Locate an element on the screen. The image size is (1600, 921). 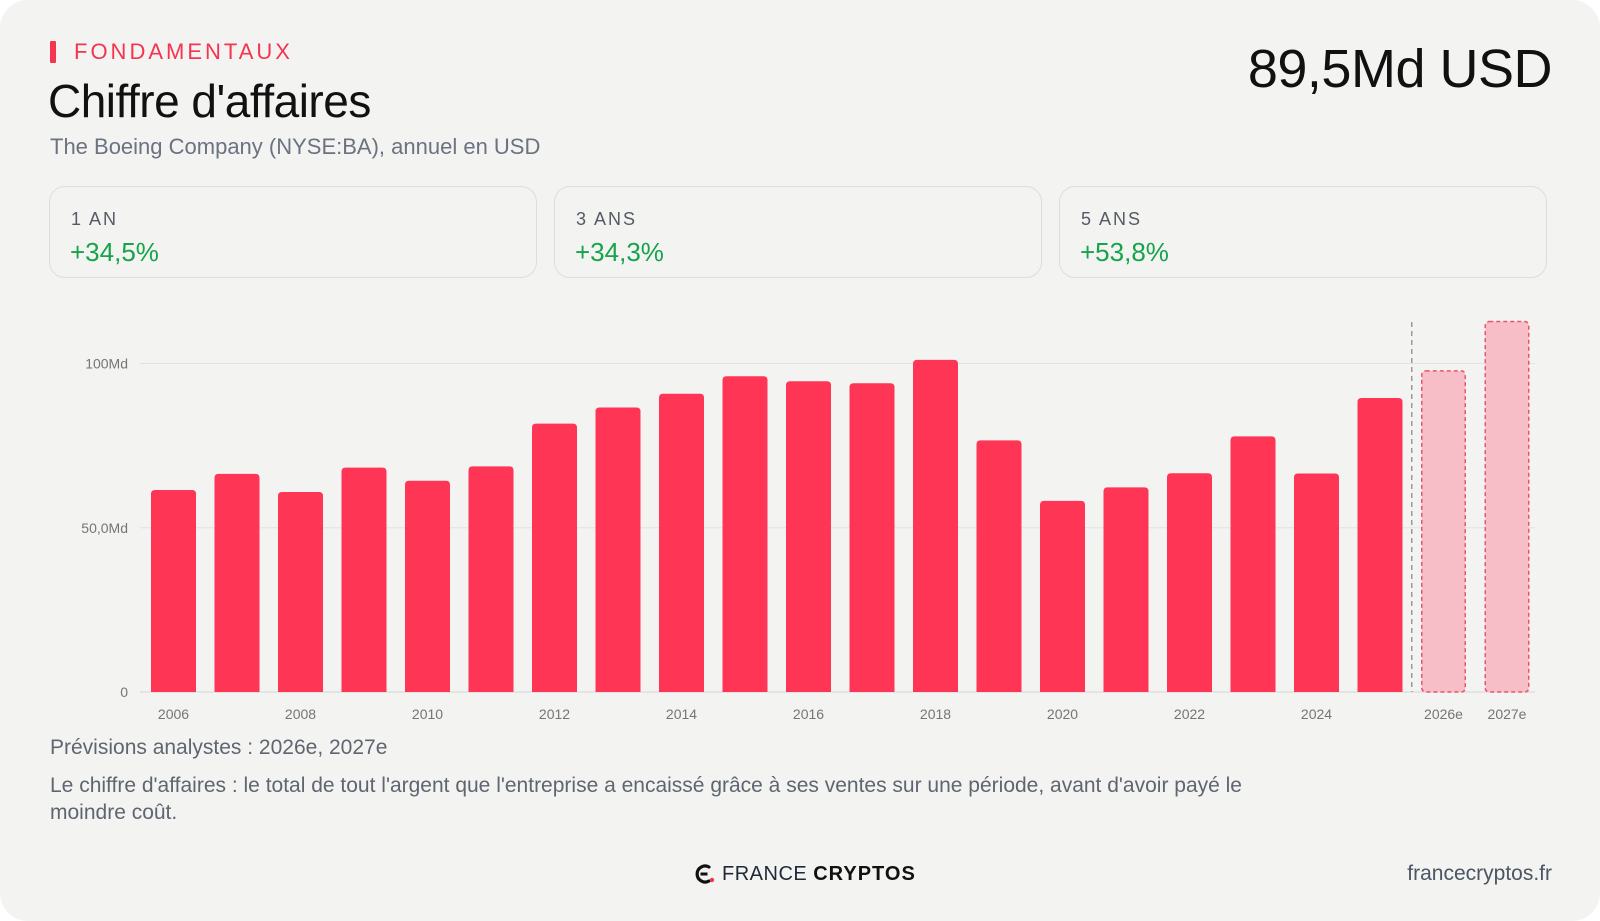
stat-value: +53,8% is located at coordinates (1124, 252).